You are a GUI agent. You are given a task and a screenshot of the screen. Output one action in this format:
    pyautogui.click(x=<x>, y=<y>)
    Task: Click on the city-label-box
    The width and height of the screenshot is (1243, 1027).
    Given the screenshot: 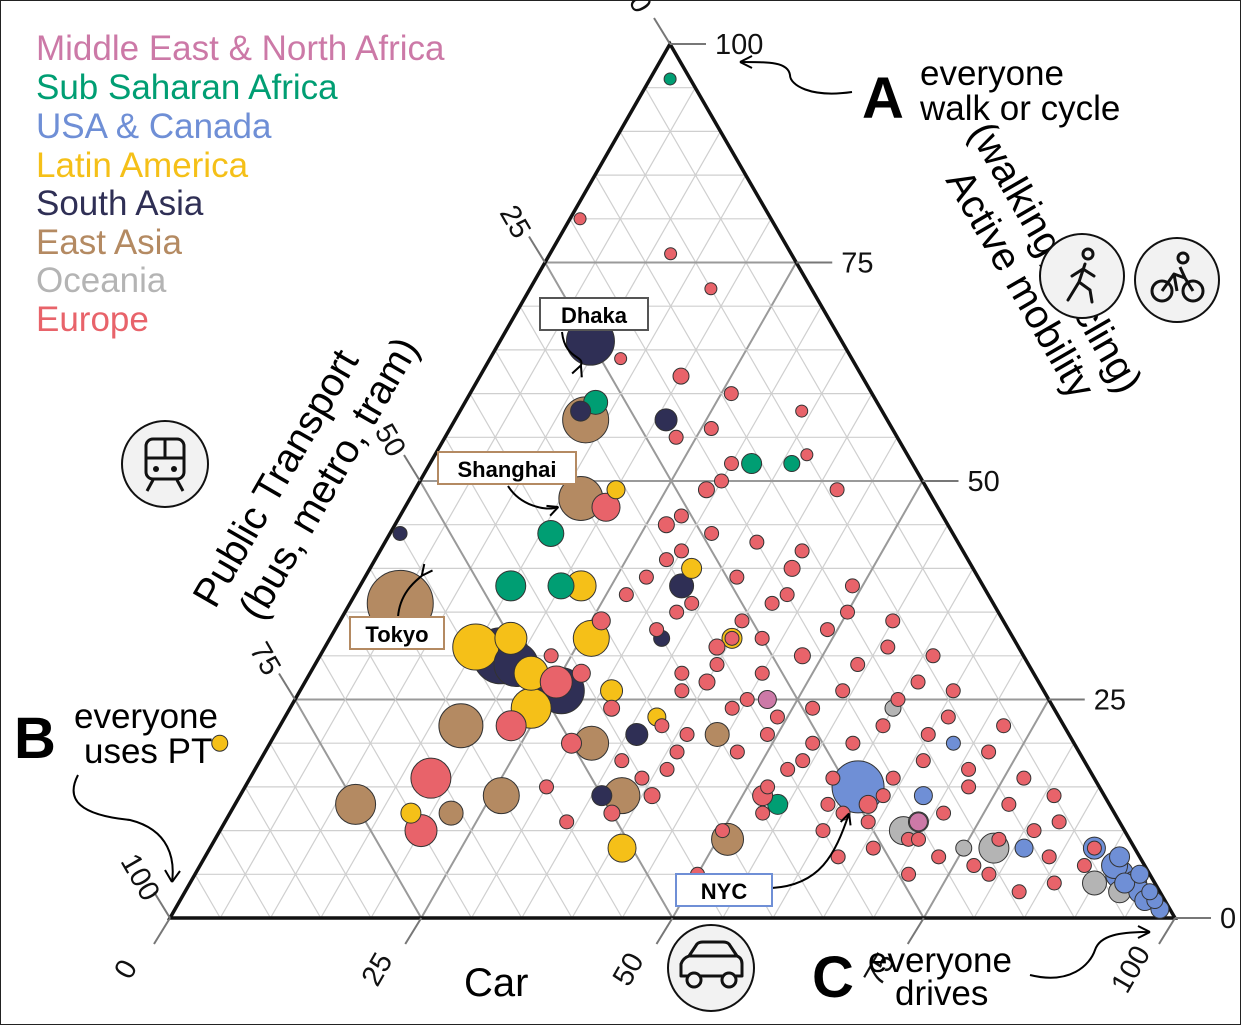 What is the action you would take?
    pyautogui.click(x=724, y=890)
    